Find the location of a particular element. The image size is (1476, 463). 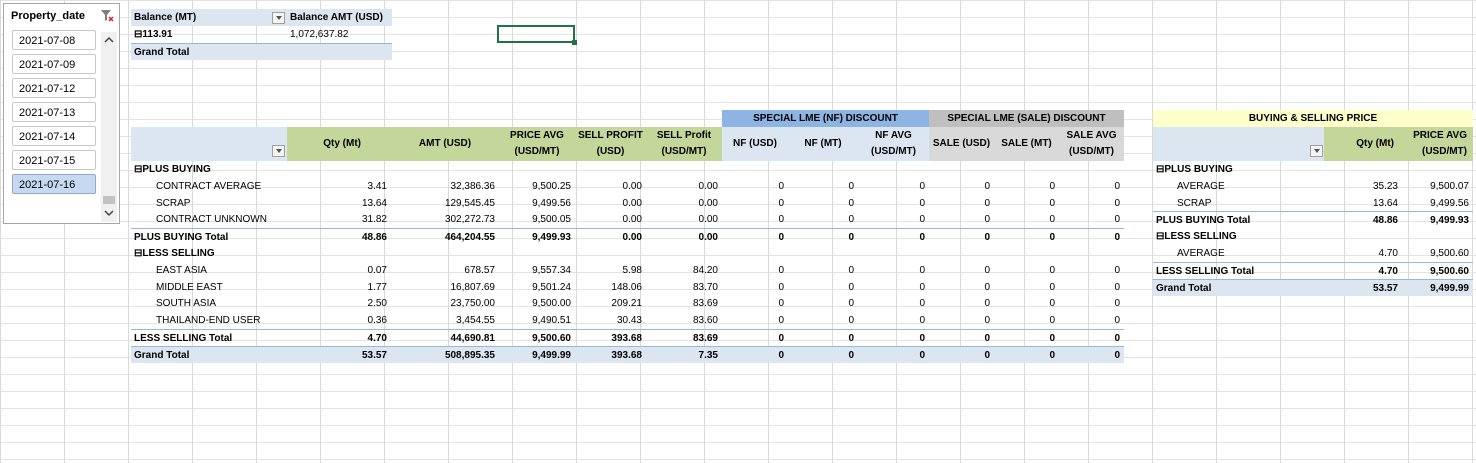

column-header: SALE (USD) is located at coordinates (961, 144).